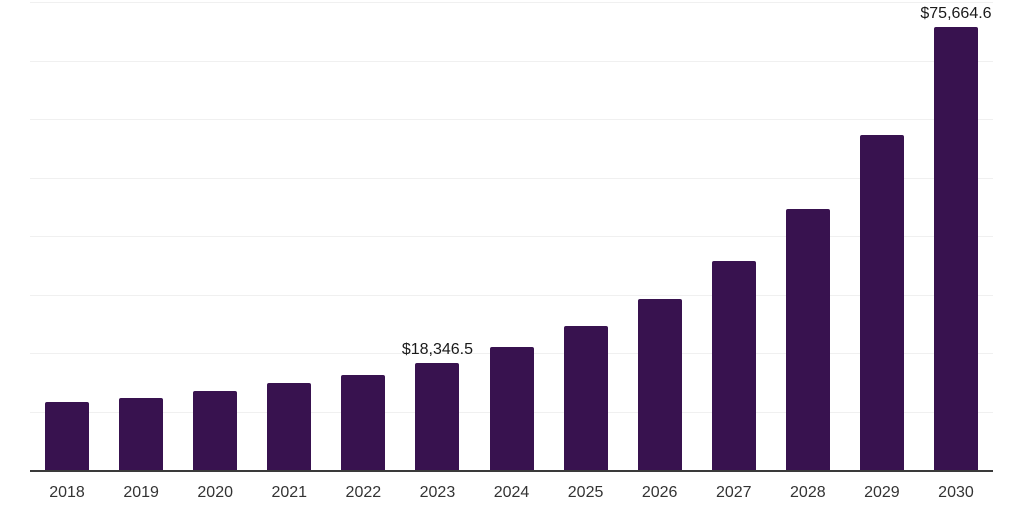  Describe the element at coordinates (437, 349) in the screenshot. I see `data-label-2023: $18,346.5` at that location.